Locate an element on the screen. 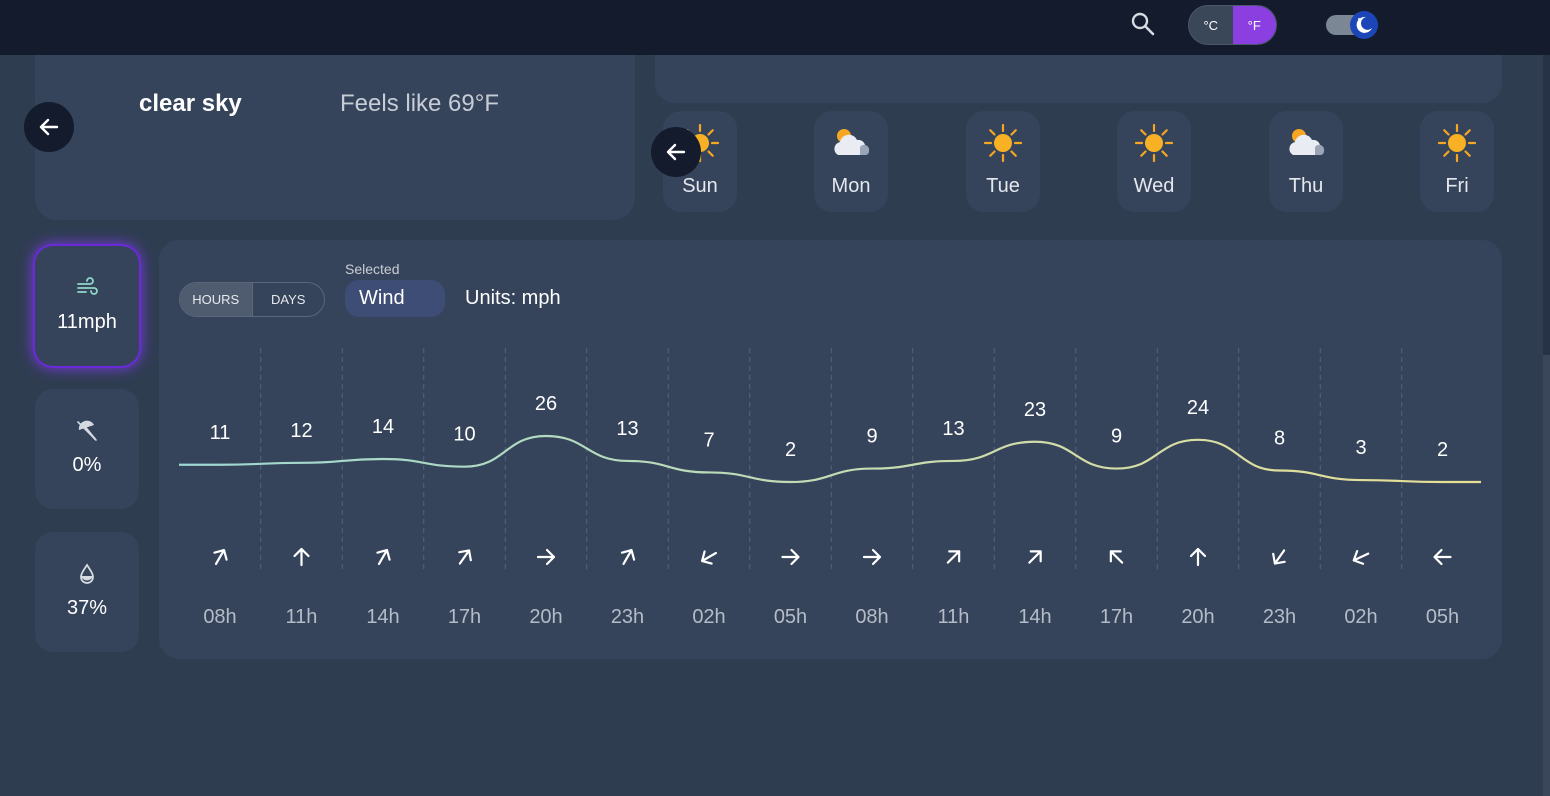 This screenshot has width=1550, height=796. moon-icon is located at coordinates (1364, 24).